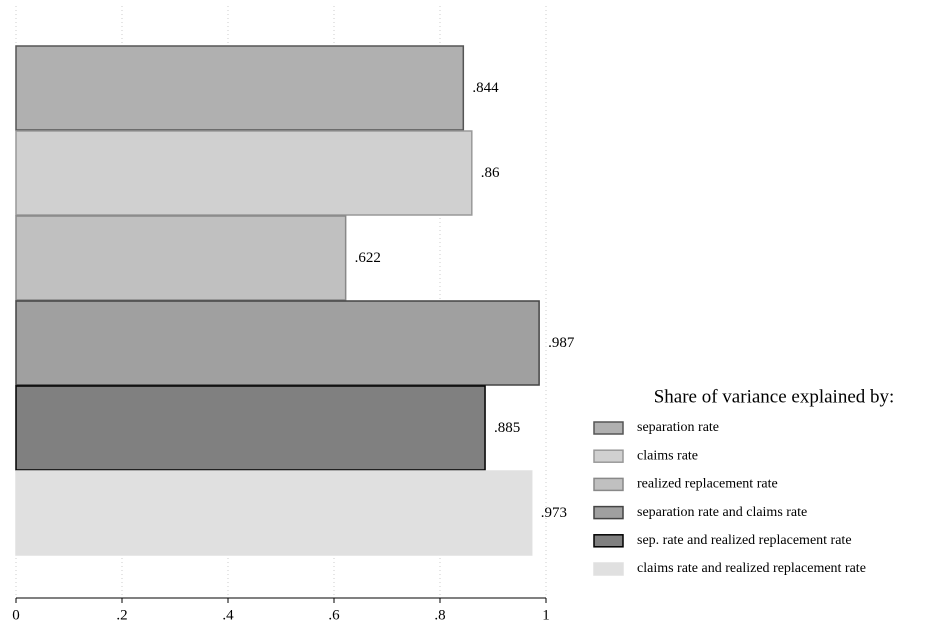 The height and width of the screenshot is (629, 948). I want to click on legend-label: separation rate and claims rate, so click(722, 512).